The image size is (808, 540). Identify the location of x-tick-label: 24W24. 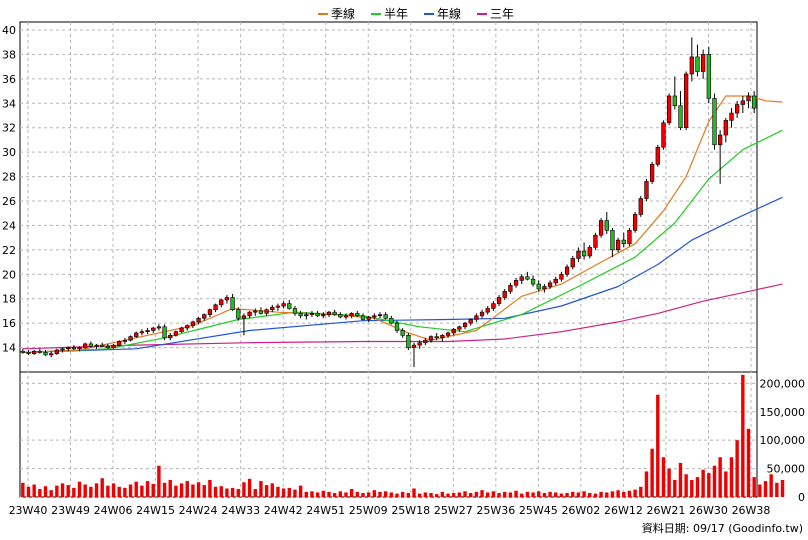
(198, 510).